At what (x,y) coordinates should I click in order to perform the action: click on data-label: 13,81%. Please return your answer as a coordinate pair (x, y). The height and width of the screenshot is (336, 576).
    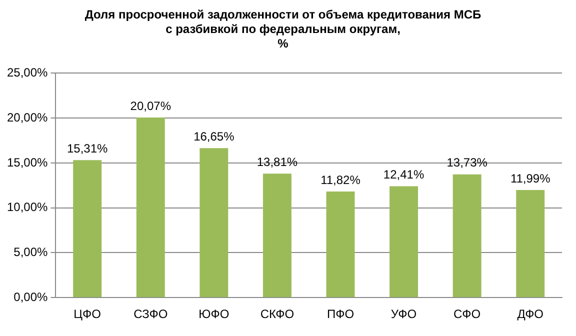
    Looking at the image, I should click on (277, 161).